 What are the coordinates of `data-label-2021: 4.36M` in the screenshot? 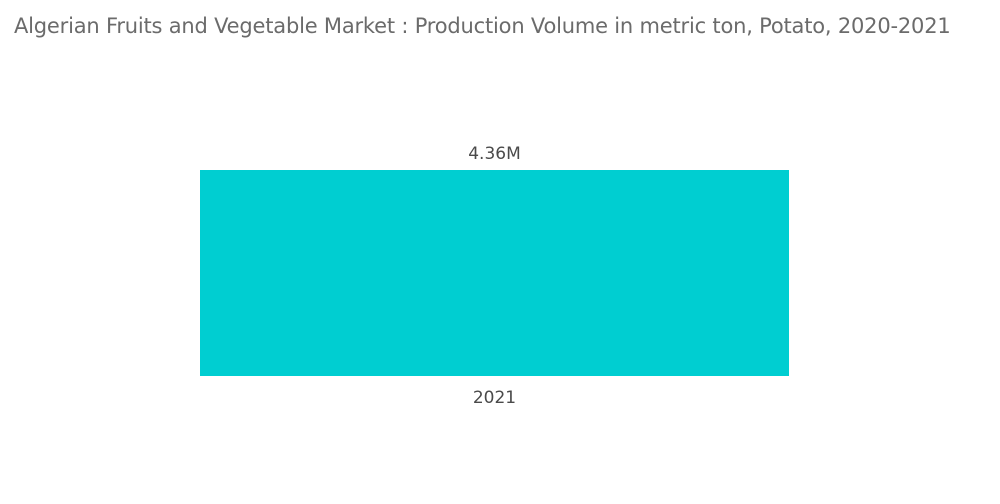 It's located at (494, 154).